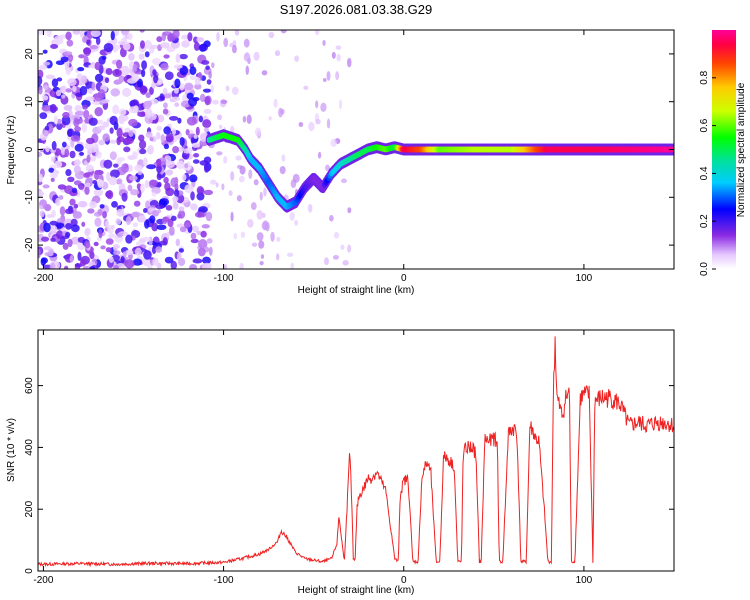  I want to click on colorbar-gradient, so click(724, 149).